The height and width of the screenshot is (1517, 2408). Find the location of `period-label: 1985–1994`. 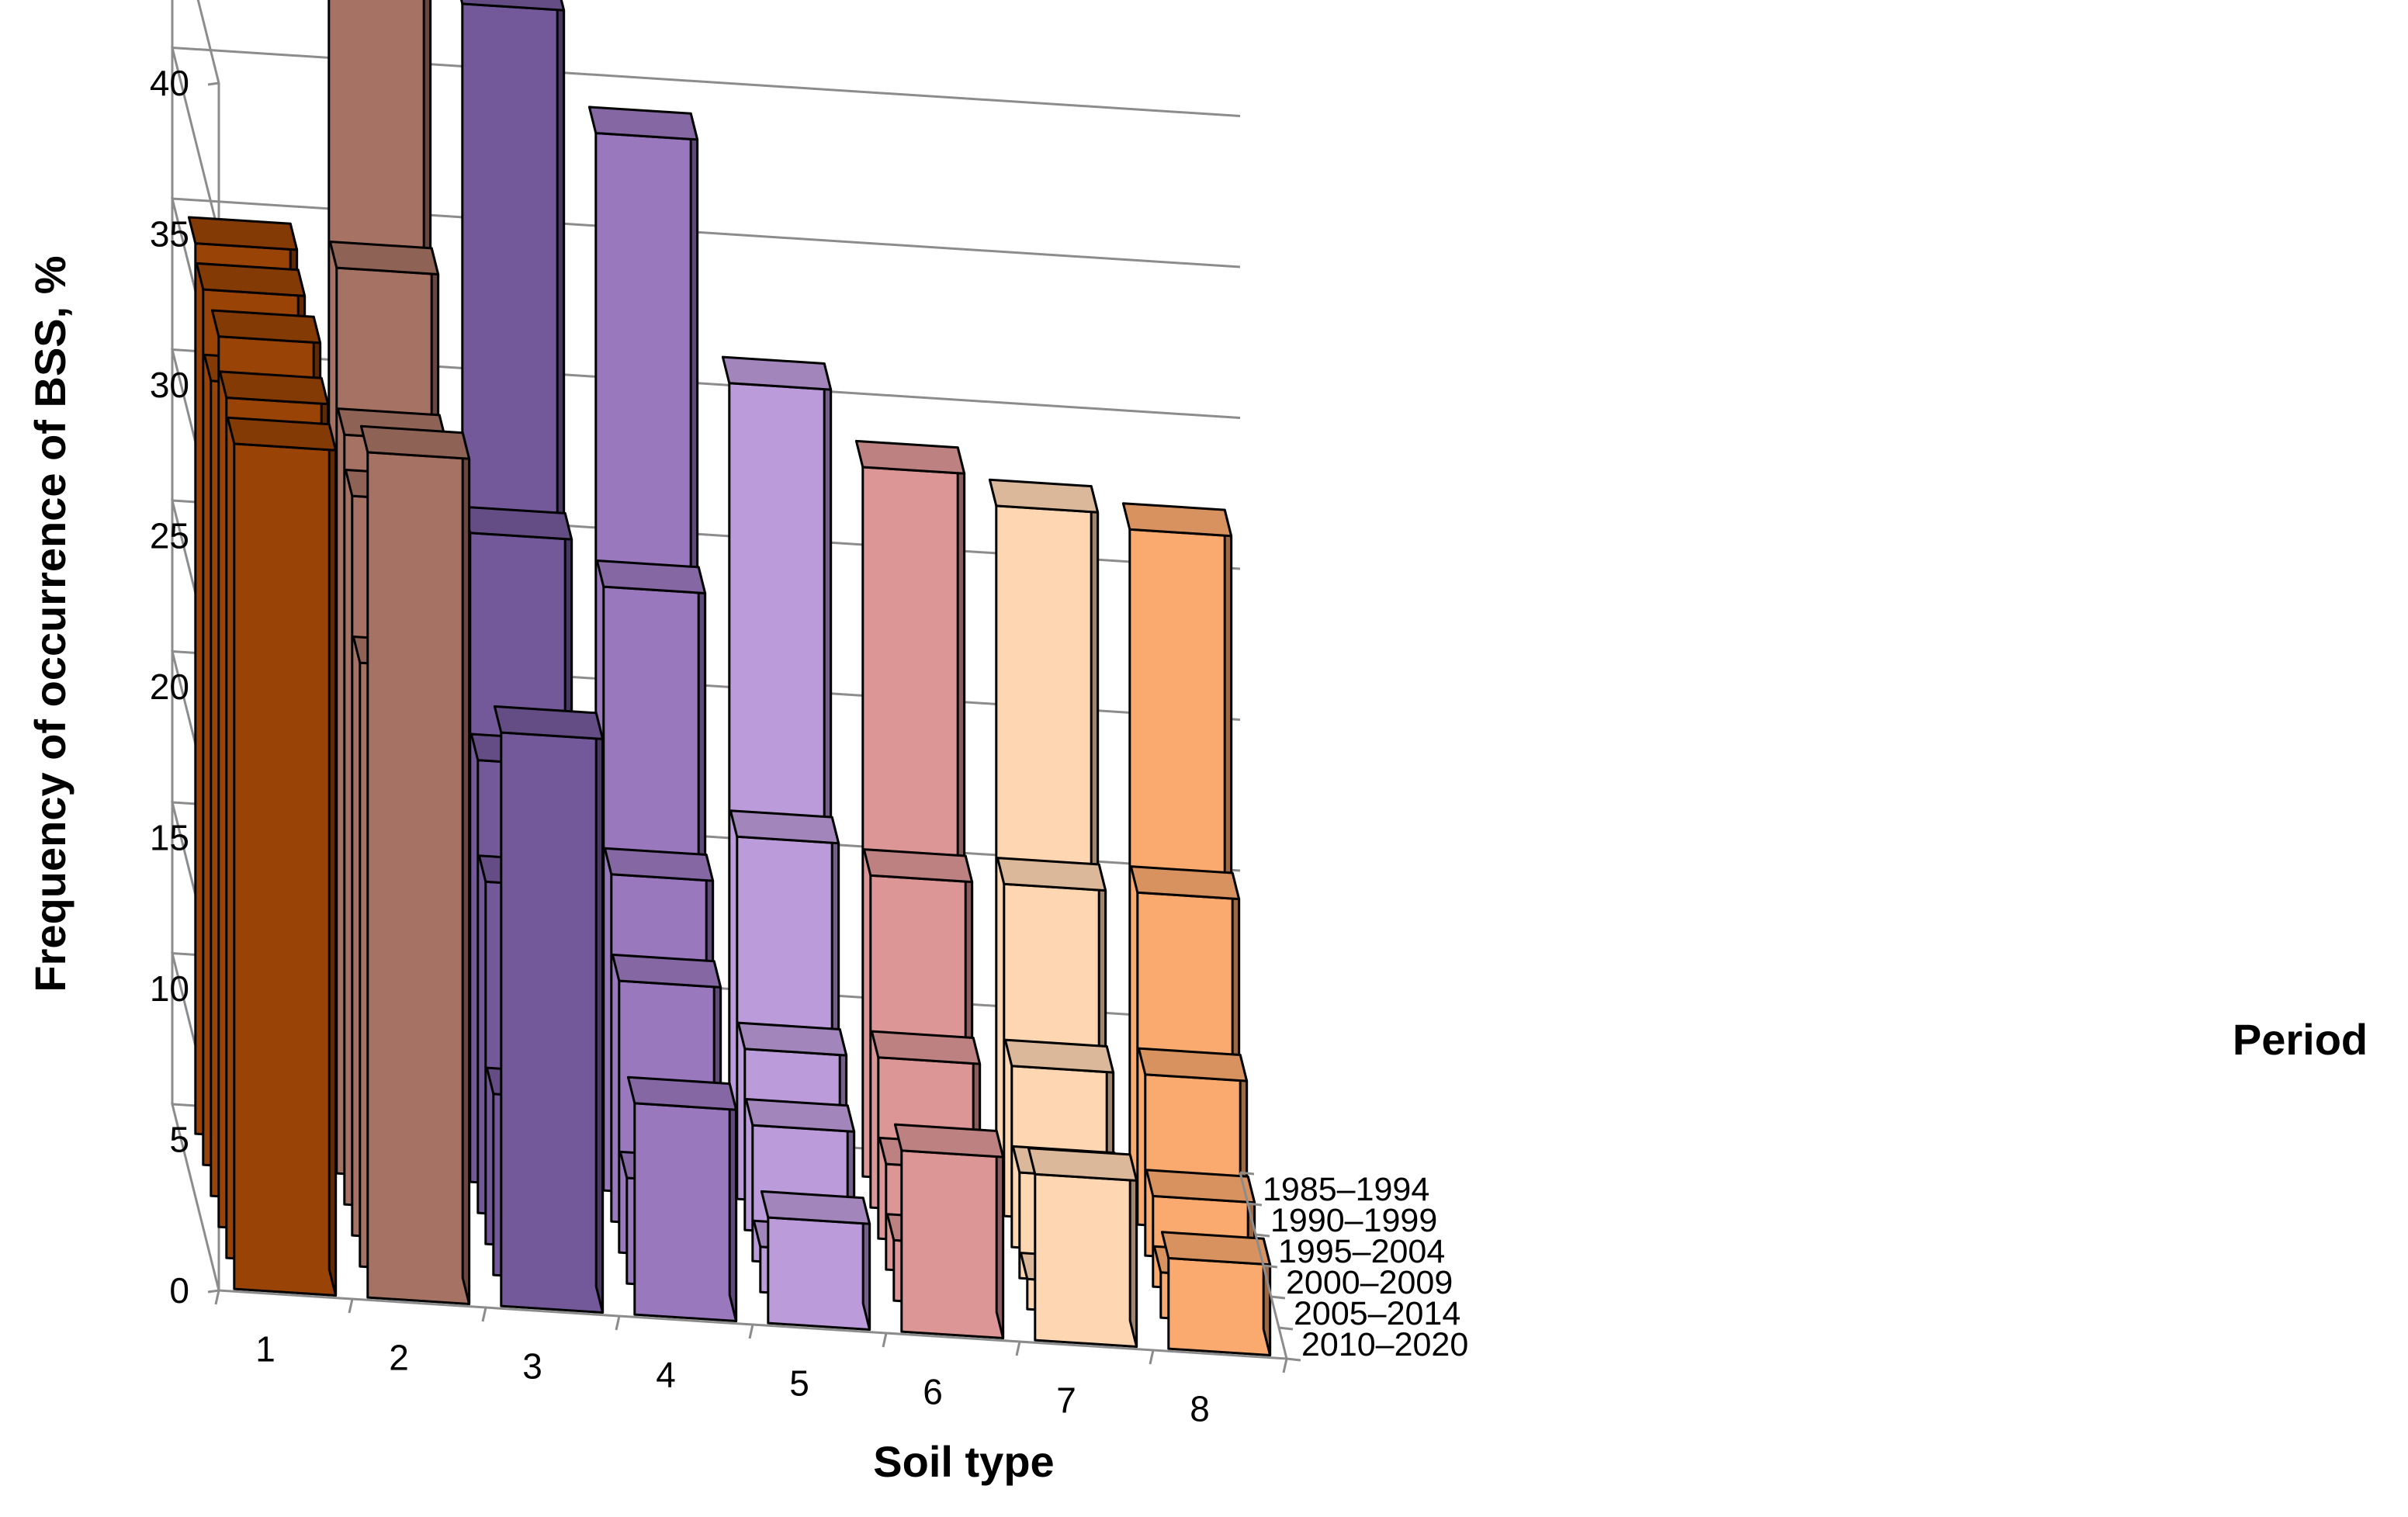

period-label: 1985–1994 is located at coordinates (1346, 1190).